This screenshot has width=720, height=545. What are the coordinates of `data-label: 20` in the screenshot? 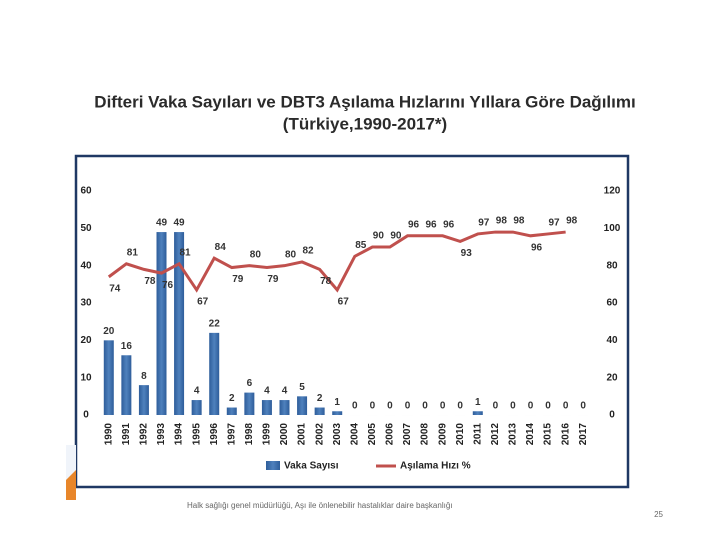 It's located at (109, 331).